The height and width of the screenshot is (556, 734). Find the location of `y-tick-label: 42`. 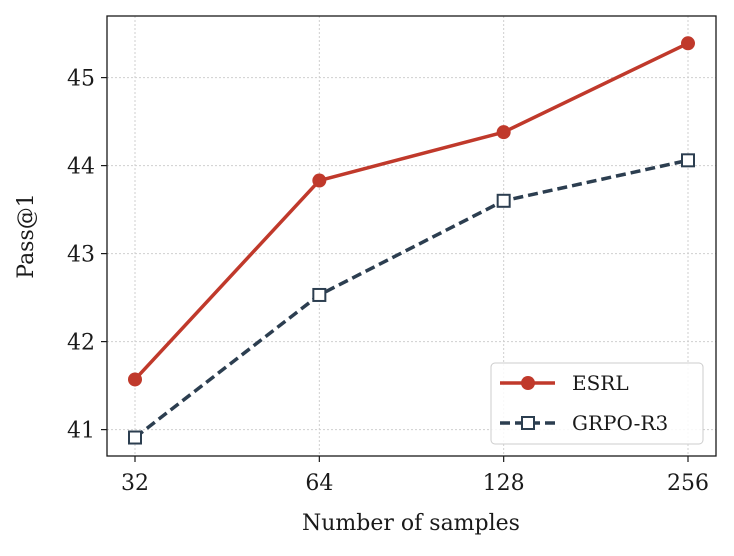

y-tick-label: 42 is located at coordinates (81, 343).